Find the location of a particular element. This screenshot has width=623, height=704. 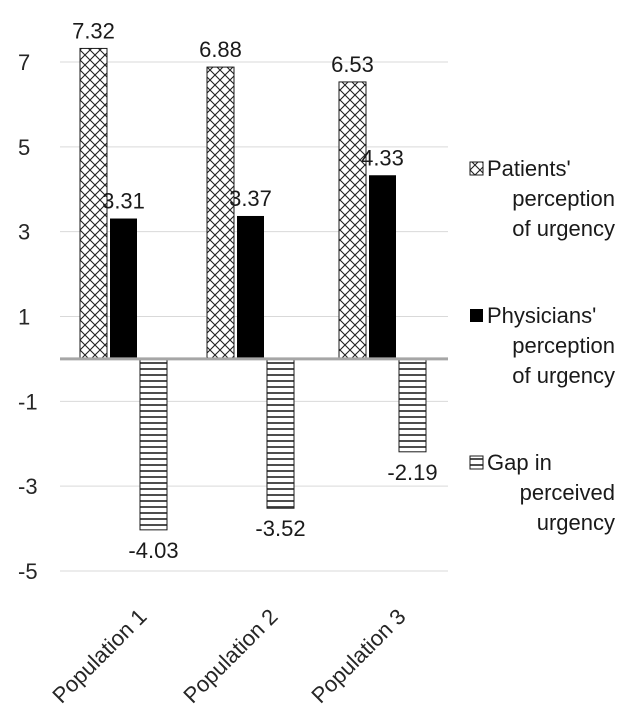

category-labels: Population 1 Population 2 Population 3 is located at coordinates (228, 654).